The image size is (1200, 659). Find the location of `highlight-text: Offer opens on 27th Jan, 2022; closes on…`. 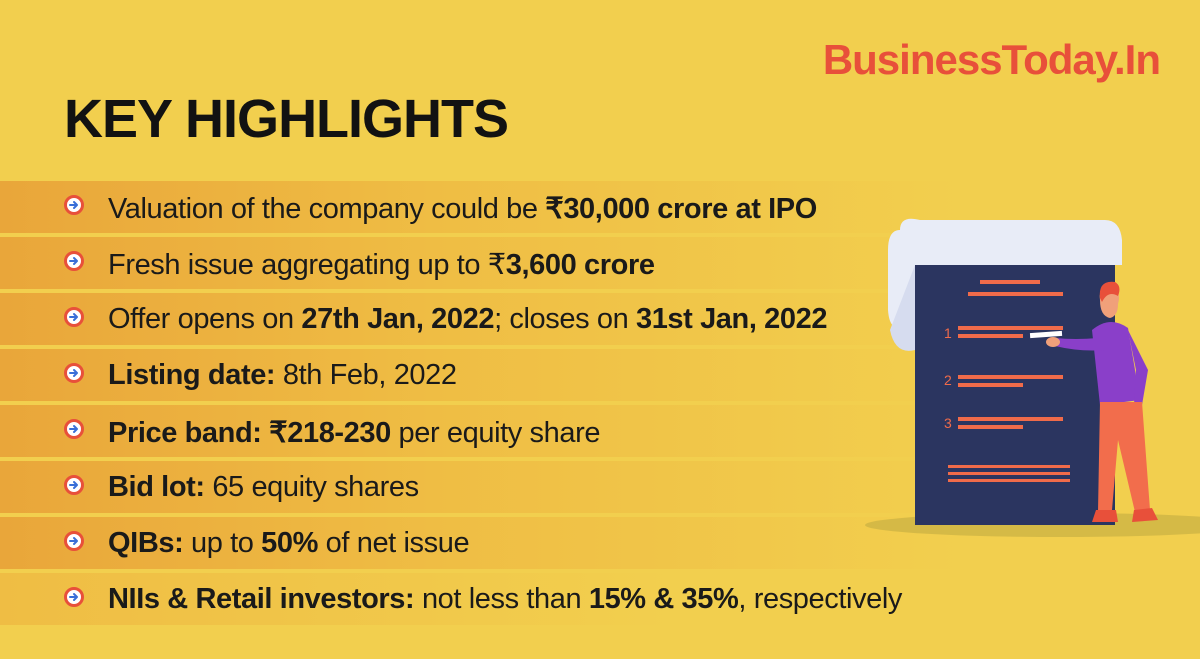

highlight-text: Offer opens on 27th Jan, 2022; closes on… is located at coordinates (468, 319).